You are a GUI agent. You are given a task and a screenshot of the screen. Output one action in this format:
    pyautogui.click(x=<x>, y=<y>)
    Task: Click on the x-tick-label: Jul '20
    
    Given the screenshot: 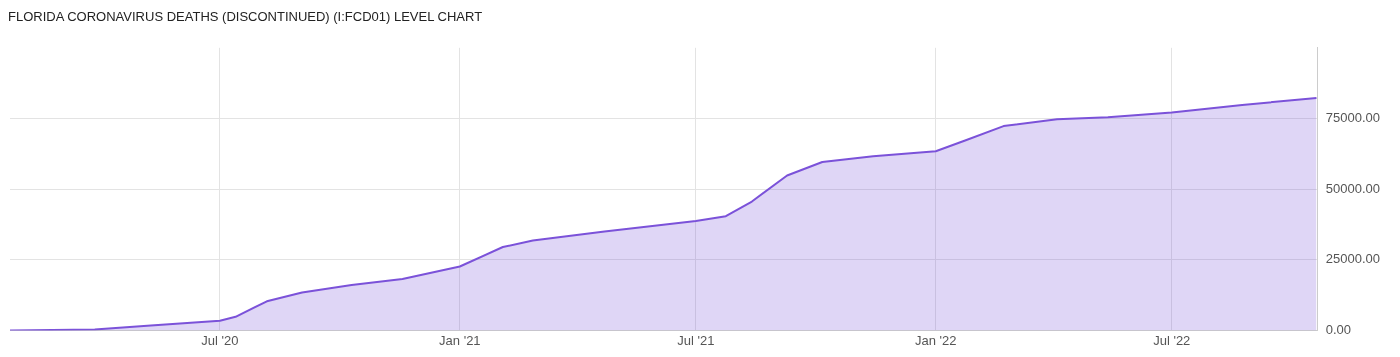 What is the action you would take?
    pyautogui.click(x=220, y=340)
    